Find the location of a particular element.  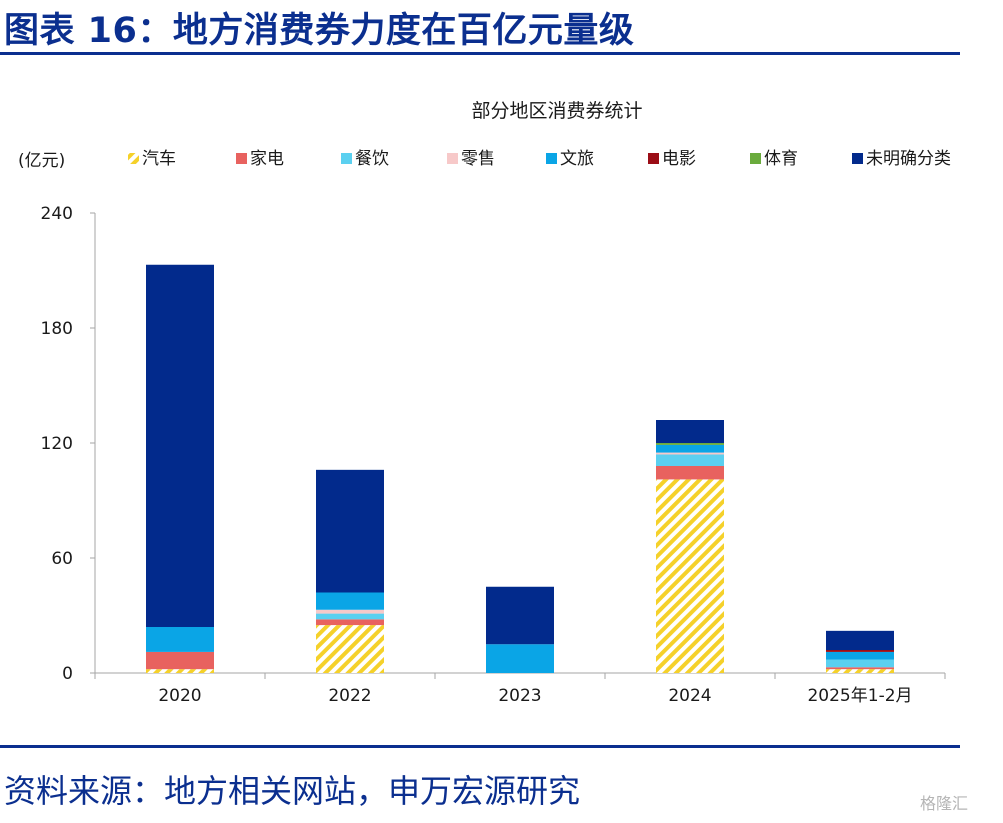

x-tick-label: 2023 is located at coordinates (519, 696).